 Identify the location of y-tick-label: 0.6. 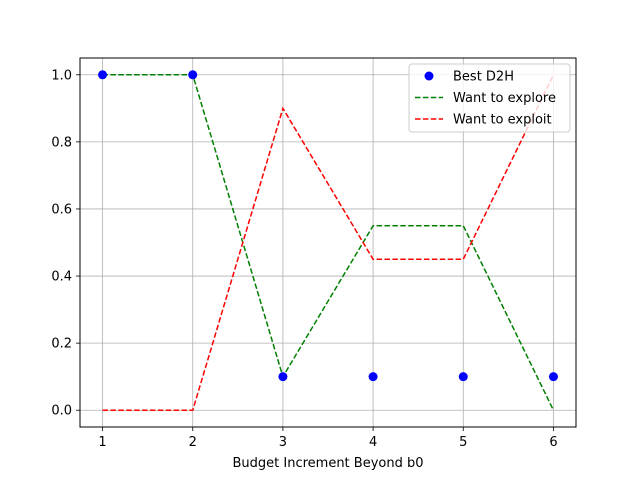
(61, 209).